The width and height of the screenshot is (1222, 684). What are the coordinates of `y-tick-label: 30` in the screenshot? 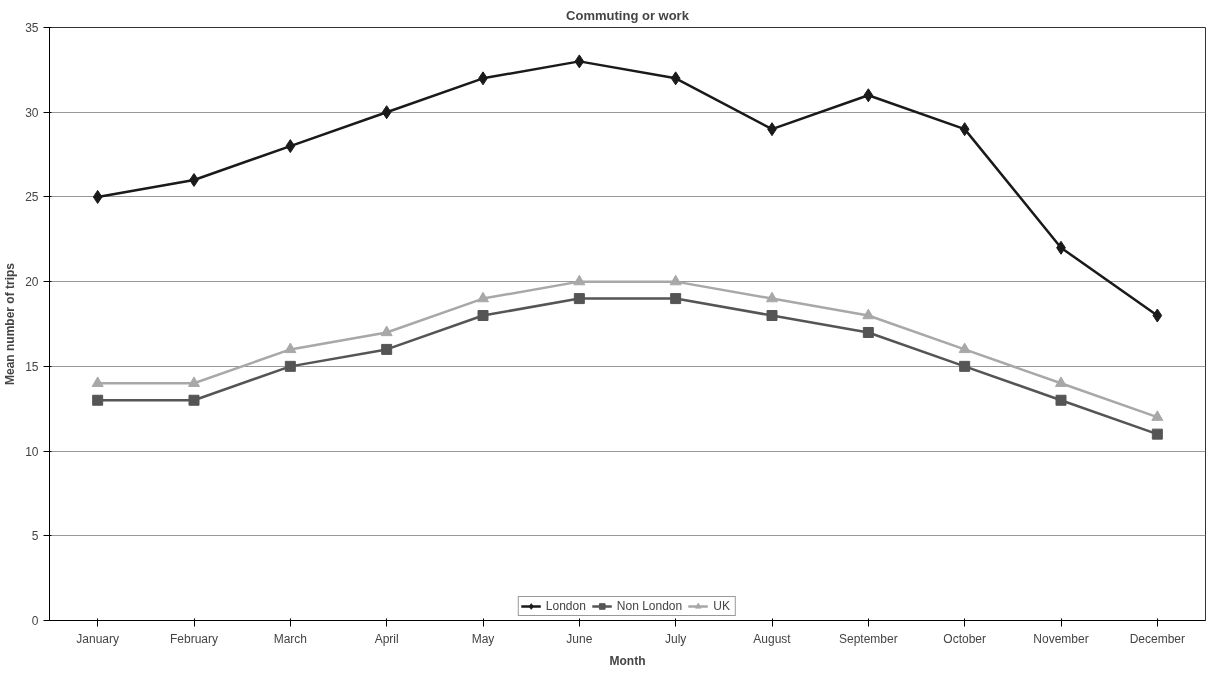 It's located at (32, 112).